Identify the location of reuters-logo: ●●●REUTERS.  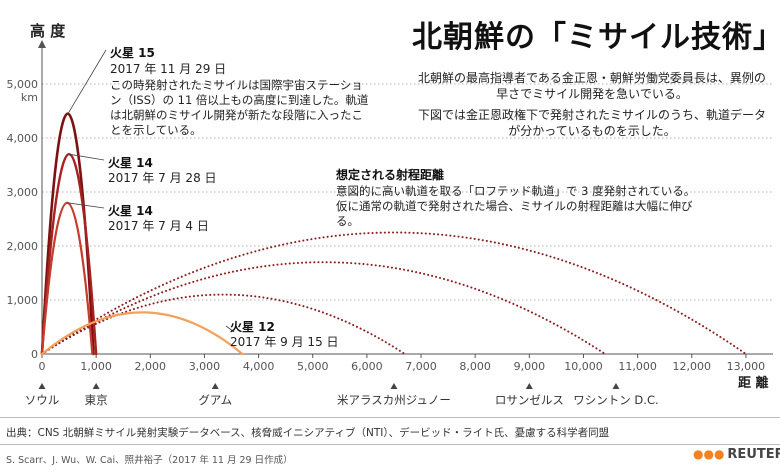
(736, 454).